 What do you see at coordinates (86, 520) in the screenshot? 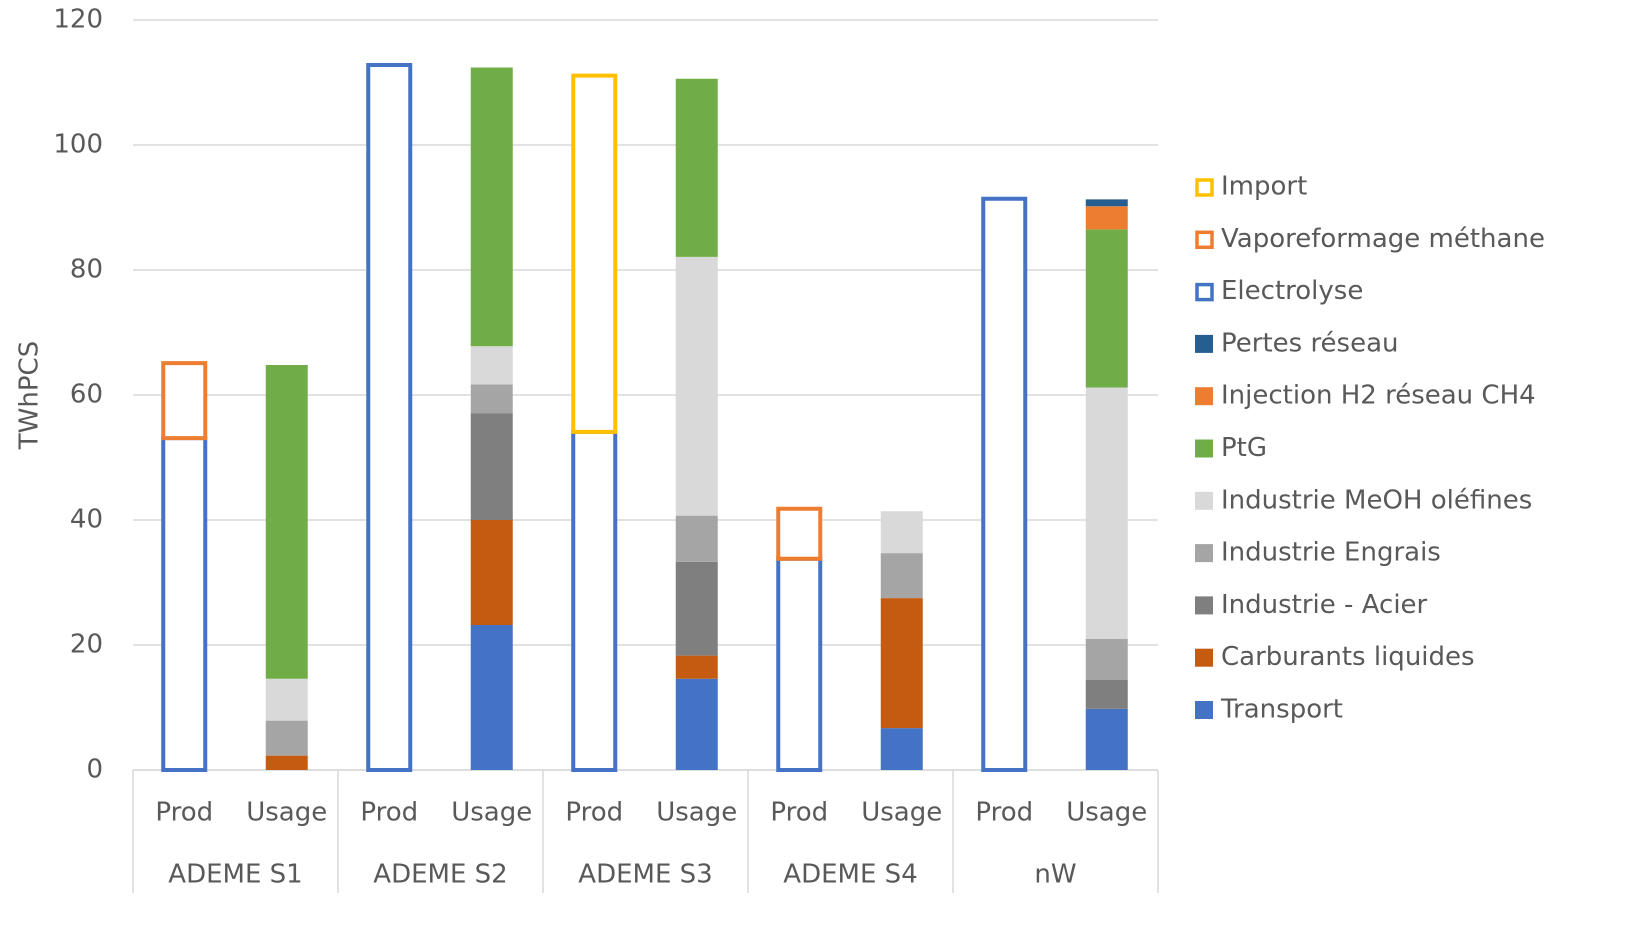
I see `y-tick-label: 40` at bounding box center [86, 520].